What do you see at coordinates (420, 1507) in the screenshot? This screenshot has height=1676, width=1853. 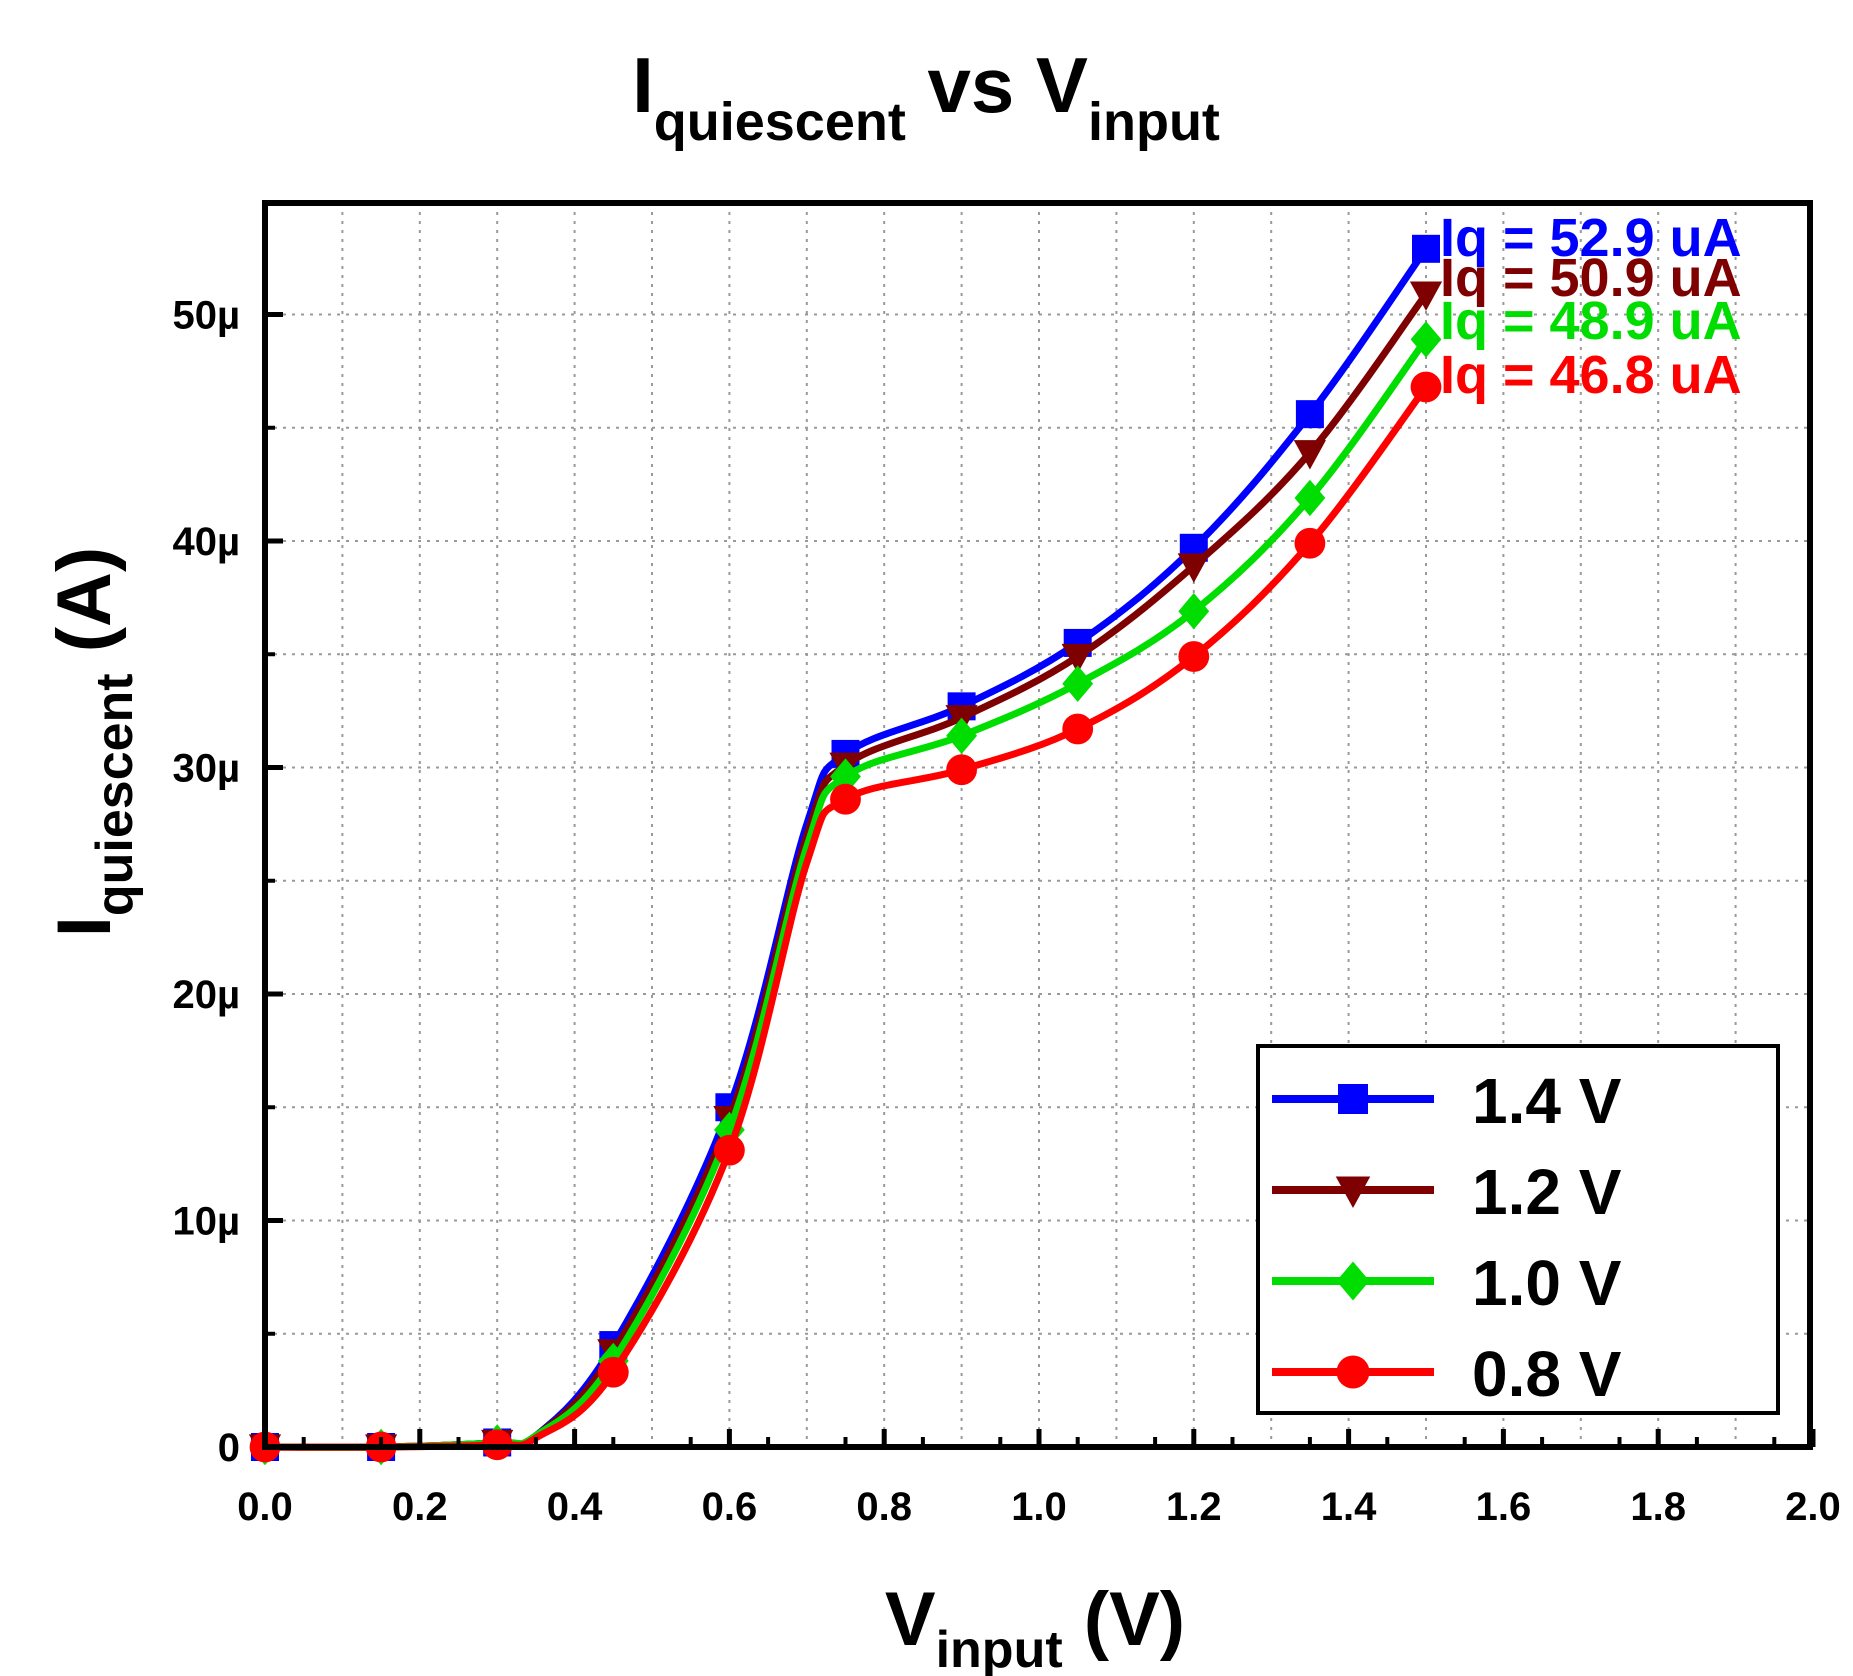 I see `x-tick-label: 0.2` at bounding box center [420, 1507].